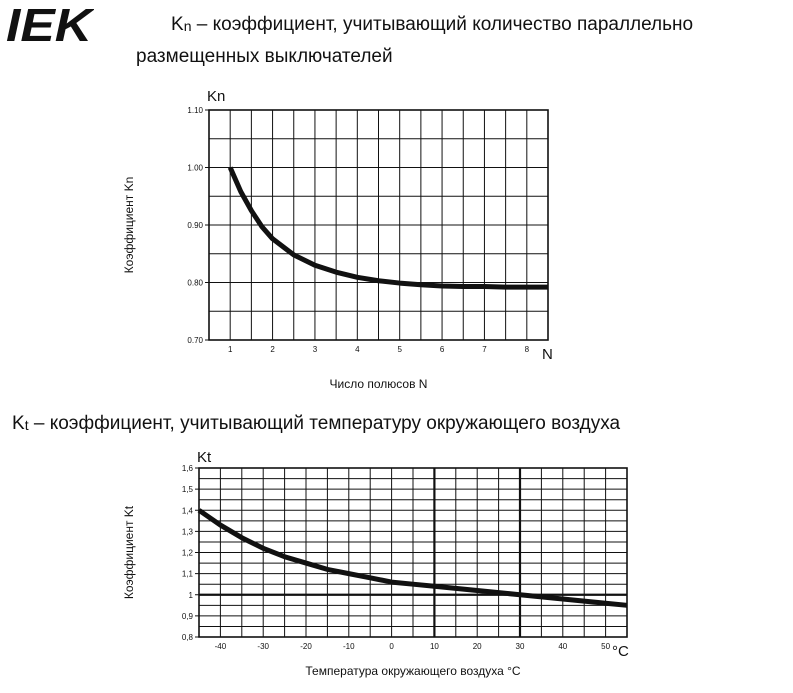 The width and height of the screenshot is (793, 693). Describe the element at coordinates (188, 637) in the screenshot. I see `y-tick-label: 0,8` at that location.